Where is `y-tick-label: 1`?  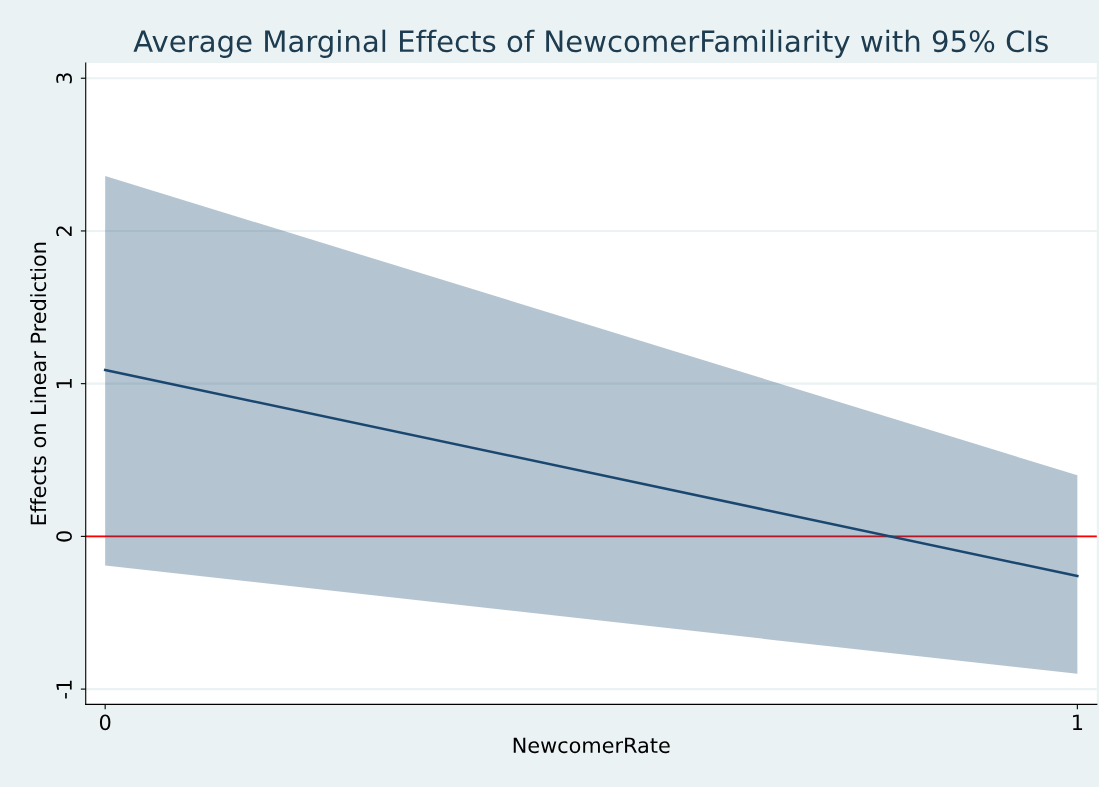
y-tick-label: 1 is located at coordinates (64, 383).